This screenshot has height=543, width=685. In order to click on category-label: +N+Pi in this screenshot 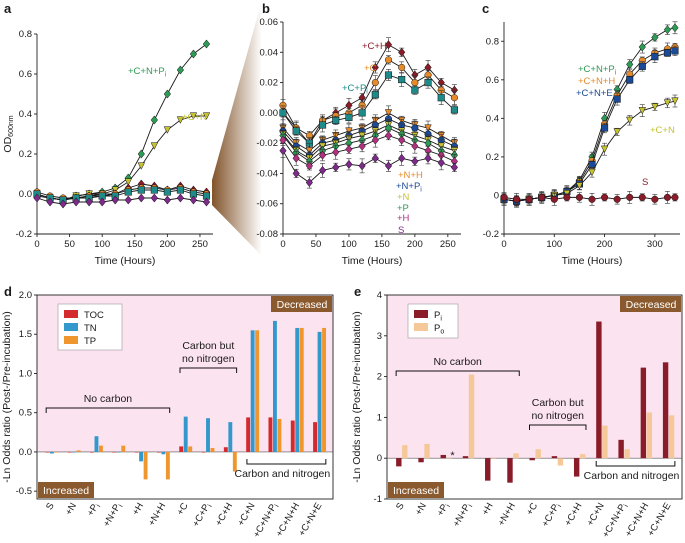, I will do `click(113, 515)`.